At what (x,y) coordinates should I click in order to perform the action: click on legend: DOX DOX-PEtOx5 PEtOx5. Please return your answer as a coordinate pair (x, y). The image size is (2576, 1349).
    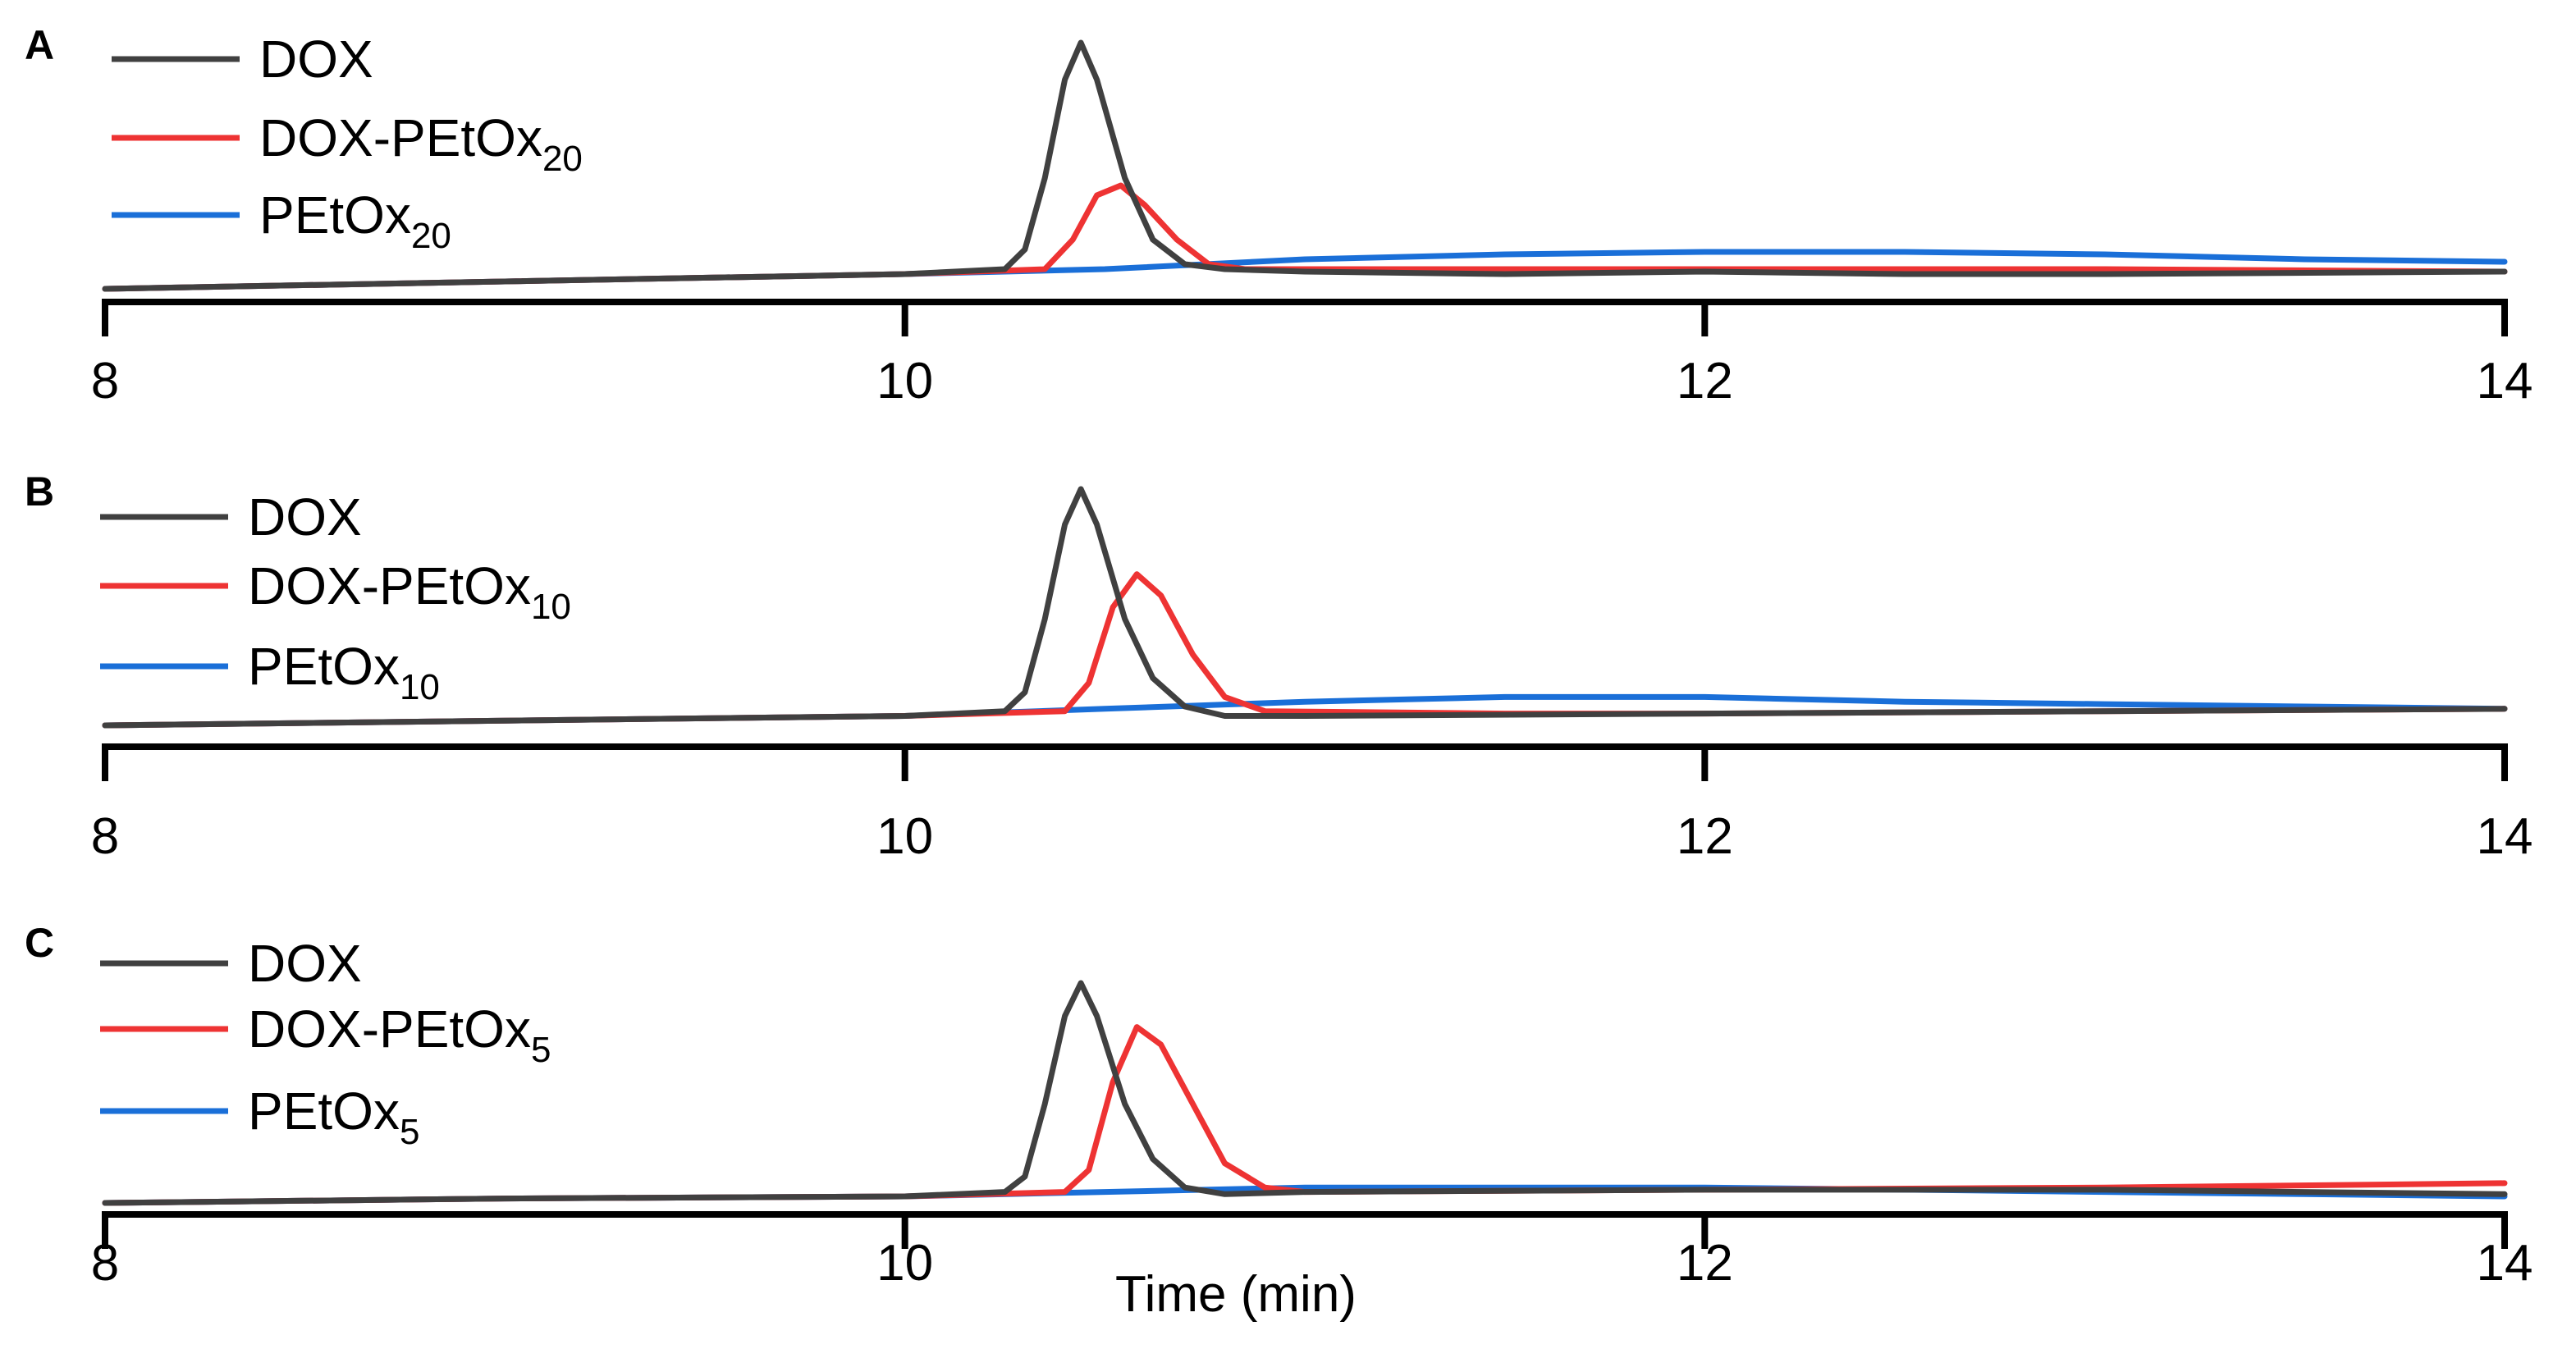
    Looking at the image, I should click on (325, 1043).